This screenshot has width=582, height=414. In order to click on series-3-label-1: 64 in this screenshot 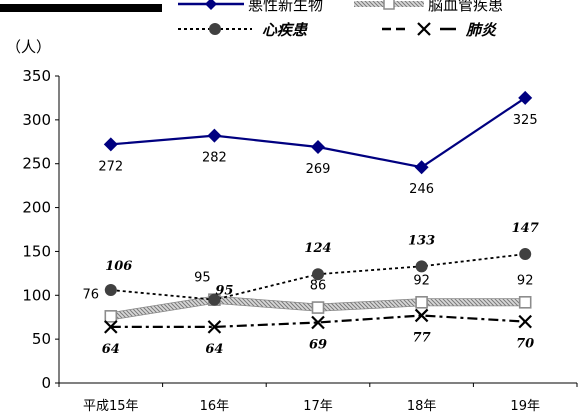, I will do `click(214, 349)`.